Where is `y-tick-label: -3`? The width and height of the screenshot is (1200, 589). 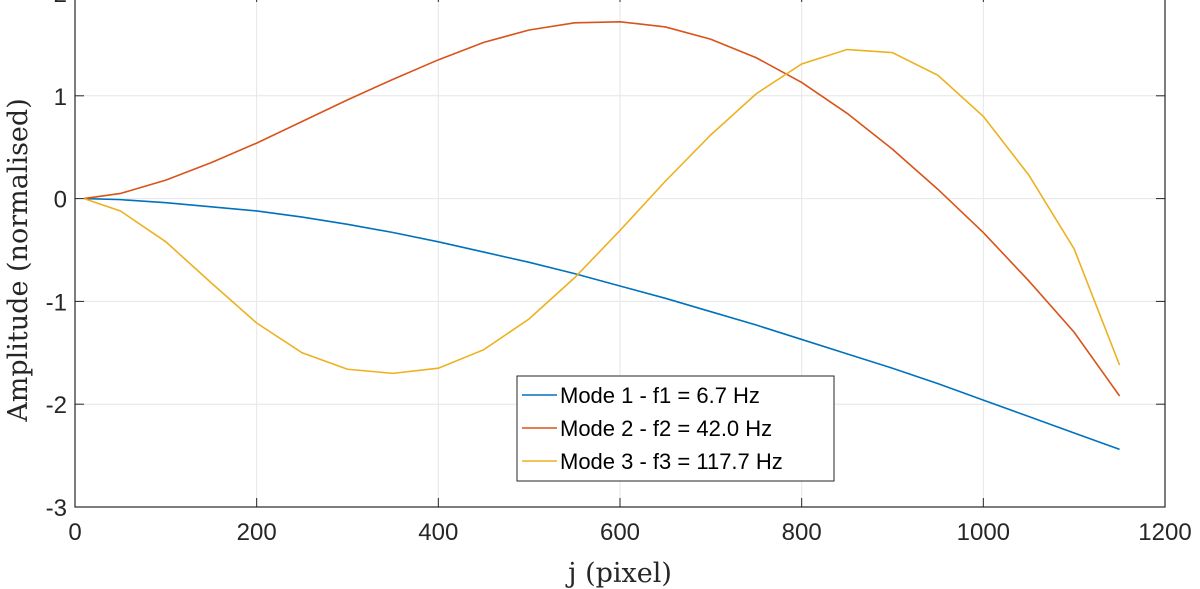
y-tick-label: -3 is located at coordinates (56, 508).